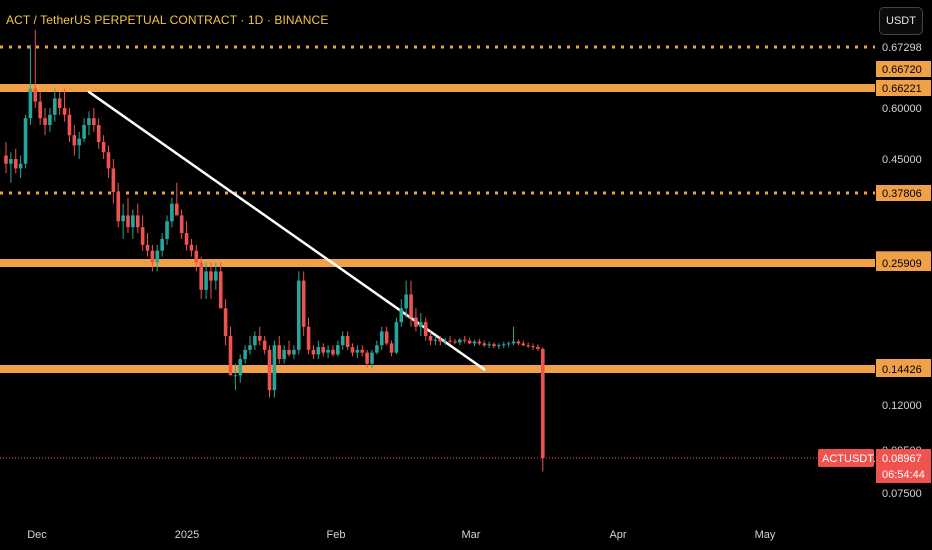  Describe the element at coordinates (902, 194) in the screenshot. I see `level-price-tag-text: 0.37806` at that location.